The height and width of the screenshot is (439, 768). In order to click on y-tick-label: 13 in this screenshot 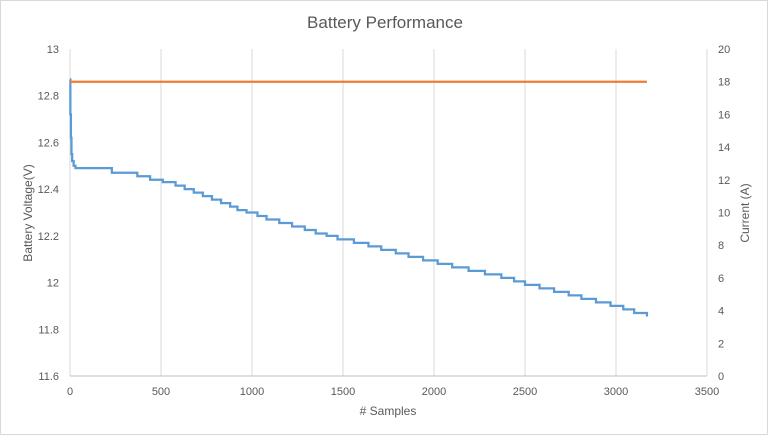, I will do `click(53, 50)`.